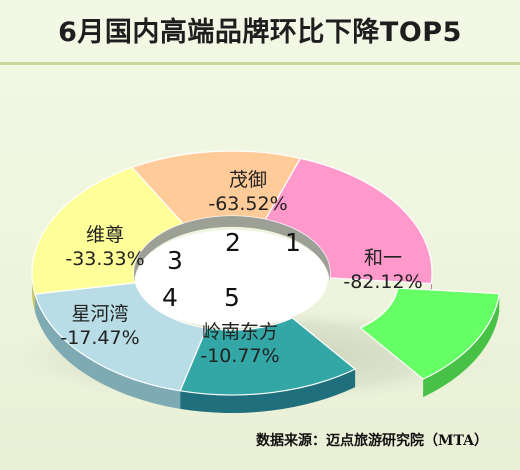 The width and height of the screenshot is (520, 470). Describe the element at coordinates (383, 258) in the screenshot. I see `slice-name-label-1: 和一` at that location.